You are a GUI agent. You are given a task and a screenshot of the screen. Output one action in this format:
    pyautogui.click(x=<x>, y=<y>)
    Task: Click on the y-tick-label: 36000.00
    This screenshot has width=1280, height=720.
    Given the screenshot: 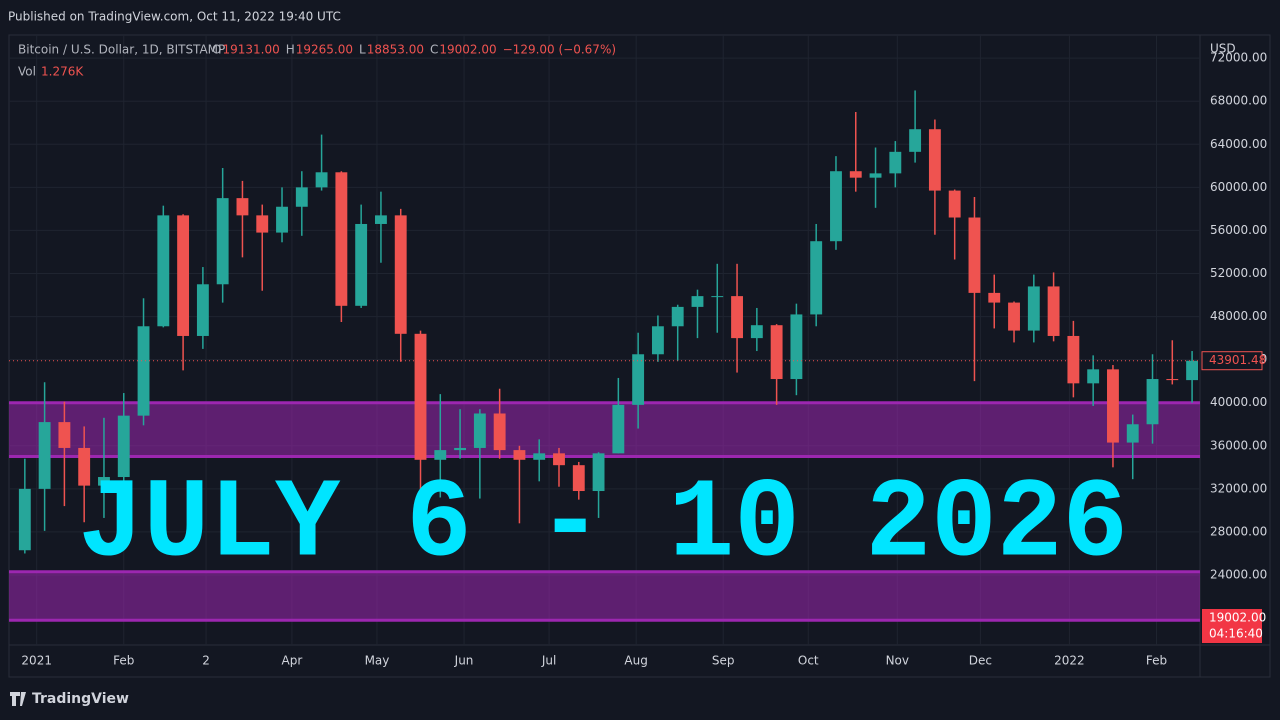 What is the action you would take?
    pyautogui.click(x=1238, y=445)
    